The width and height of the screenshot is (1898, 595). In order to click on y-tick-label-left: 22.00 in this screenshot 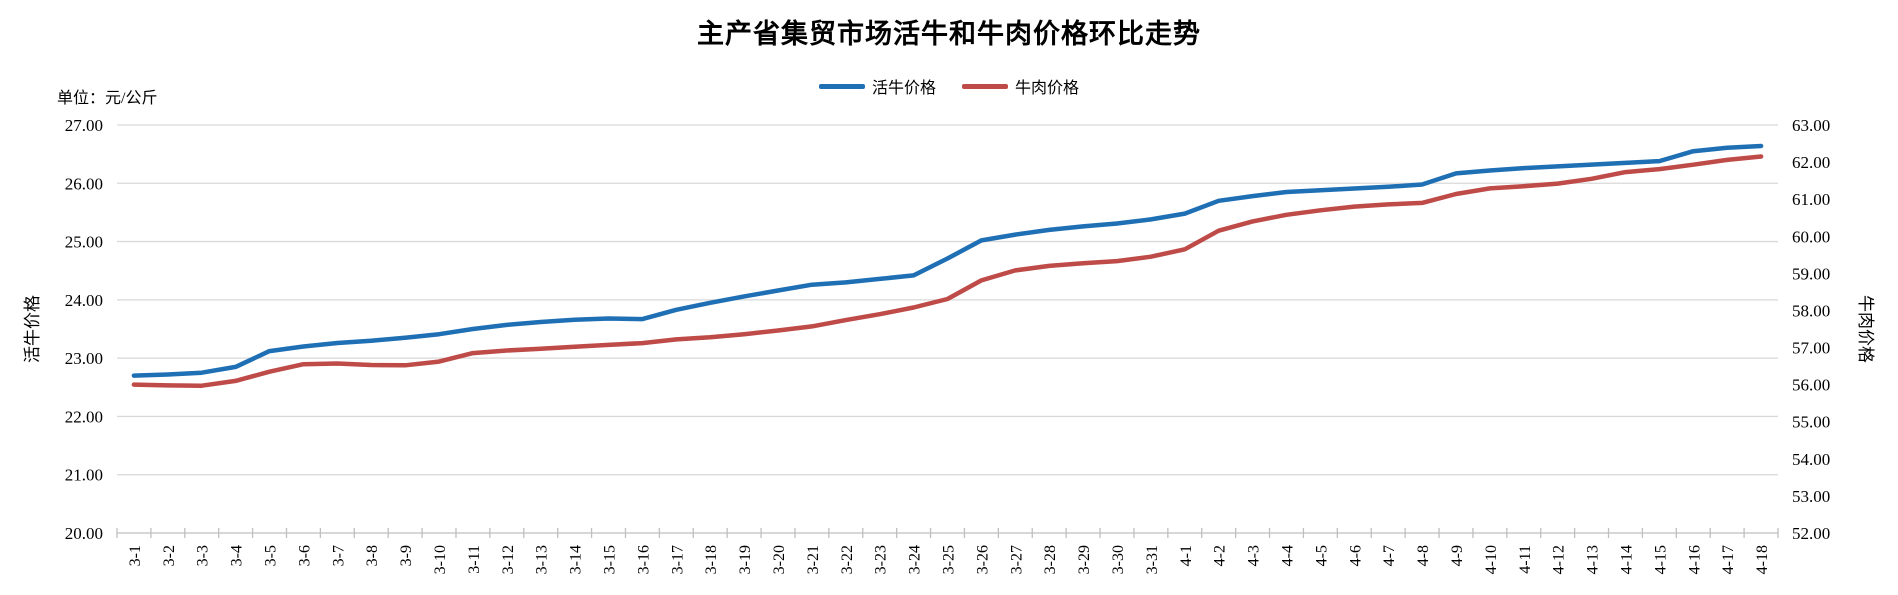, I will do `click(84, 416)`.